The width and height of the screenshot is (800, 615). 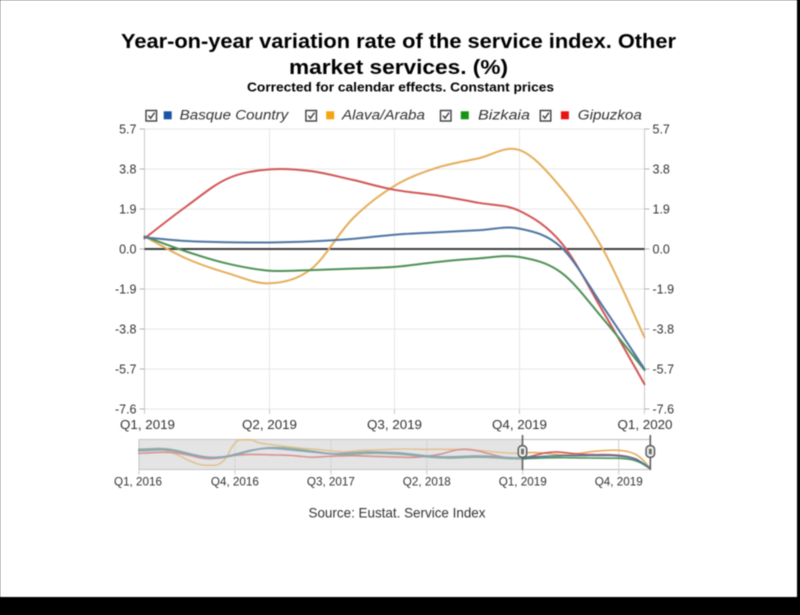 What do you see at coordinates (427, 482) in the screenshot?
I see `svg-text: Q2, 2018` at bounding box center [427, 482].